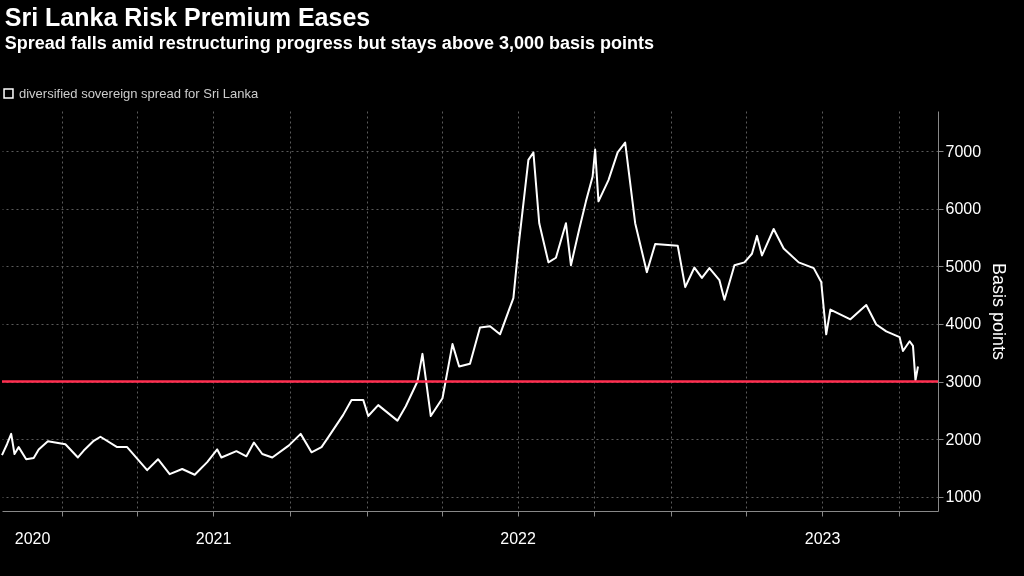  Describe the element at coordinates (963, 209) in the screenshot. I see `y-tick-label: 6000` at that location.